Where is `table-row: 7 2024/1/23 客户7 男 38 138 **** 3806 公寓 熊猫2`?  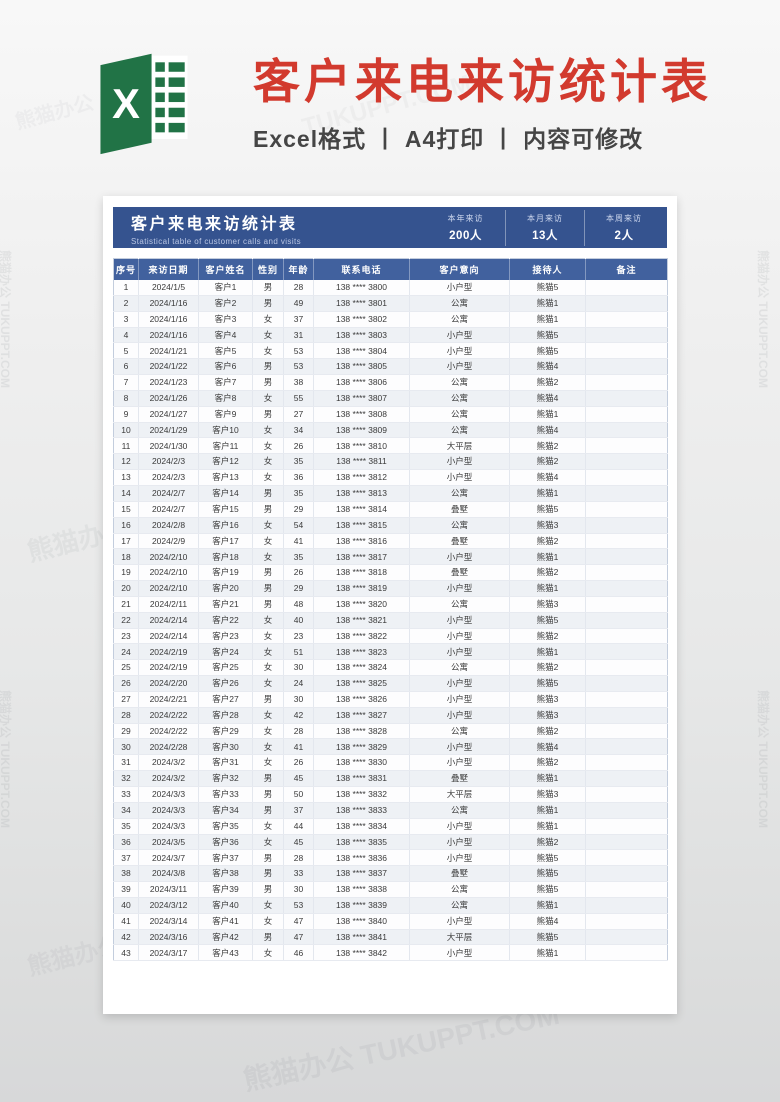 table-row: 7 2024/1/23 客户7 男 38 138 **** 3806 公寓 熊猫2 is located at coordinates (390, 382).